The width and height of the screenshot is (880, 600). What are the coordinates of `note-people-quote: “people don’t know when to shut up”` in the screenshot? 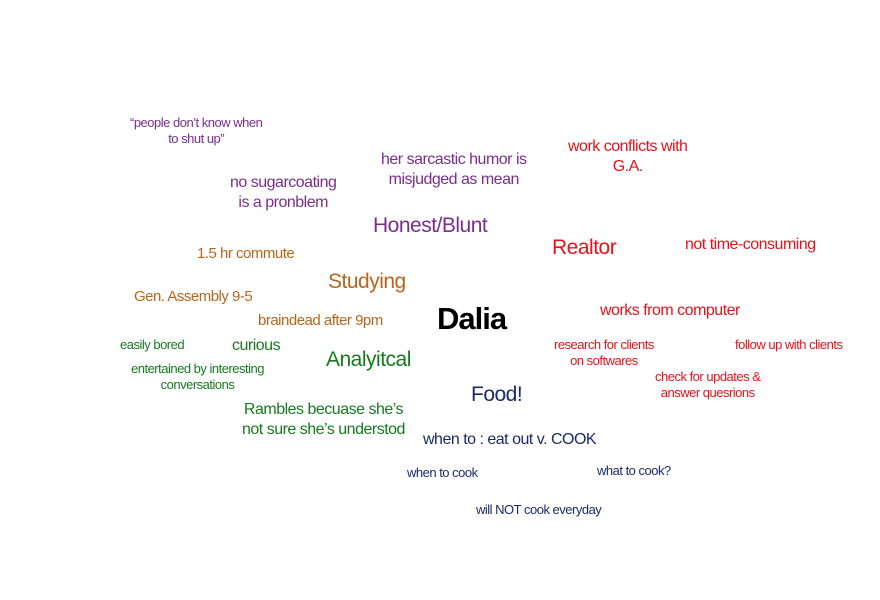 It's located at (196, 131).